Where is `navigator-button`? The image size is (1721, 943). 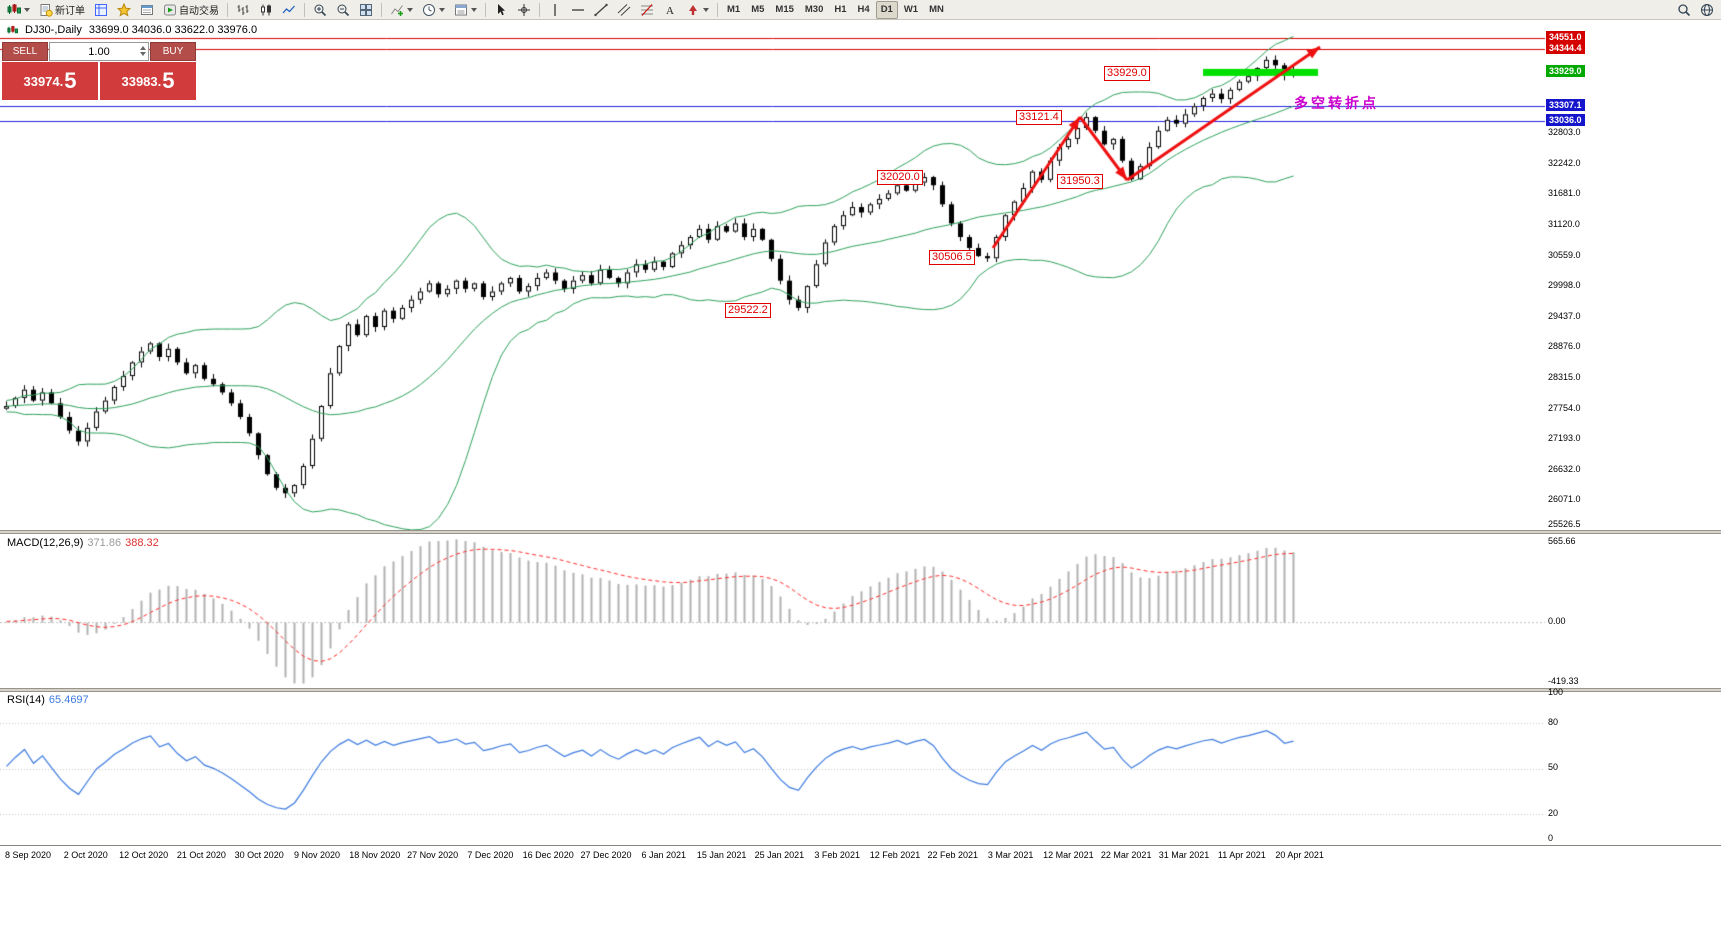
navigator-button is located at coordinates (124, 10).